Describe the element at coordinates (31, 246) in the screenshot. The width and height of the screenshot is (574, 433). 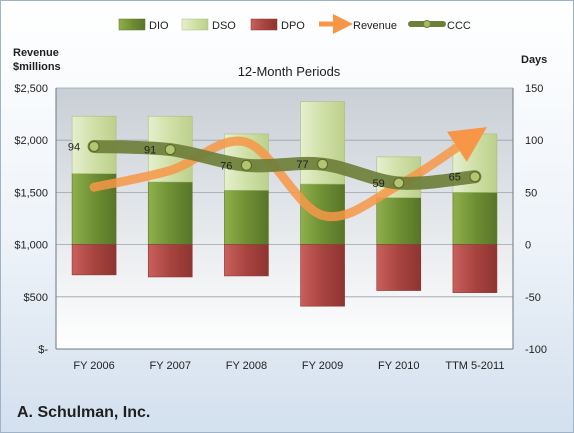
I see `left-tick-label: $1,000` at that location.